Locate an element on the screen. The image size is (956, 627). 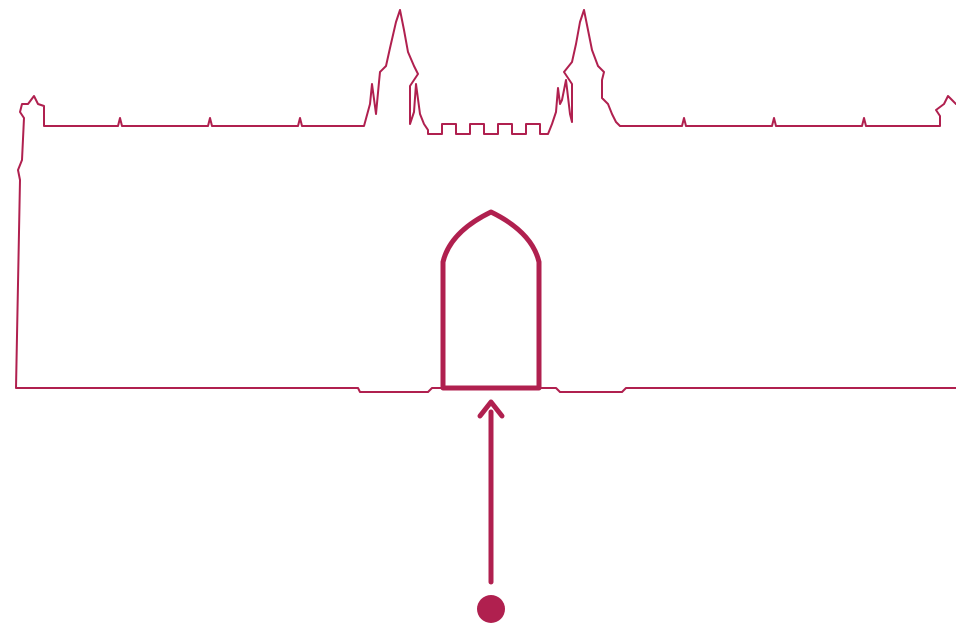
arched-doorway is located at coordinates (491, 300).